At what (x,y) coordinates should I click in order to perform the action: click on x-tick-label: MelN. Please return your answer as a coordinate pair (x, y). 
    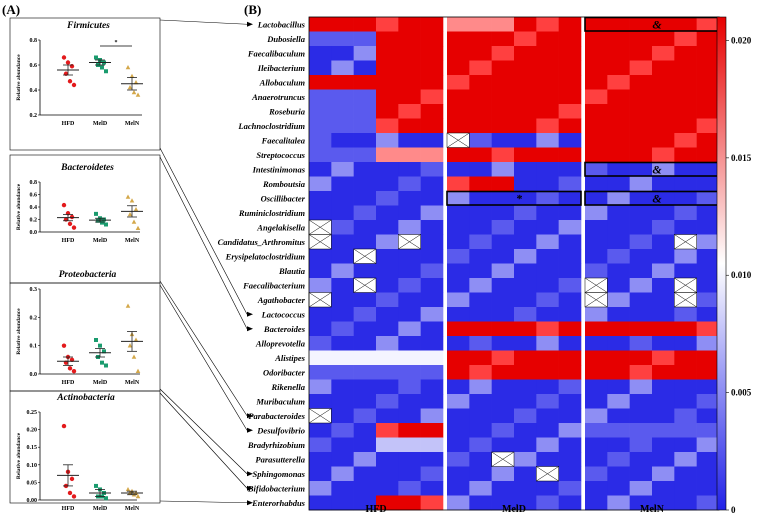
    Looking at the image, I should click on (132, 124).